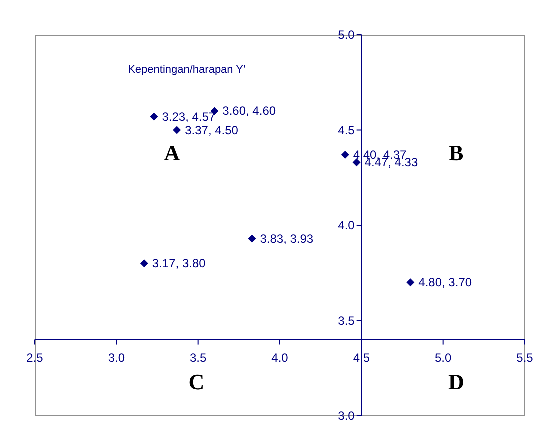 This screenshot has height=433, width=547. What do you see at coordinates (347, 416) in the screenshot?
I see `y-tick-label: 3.0` at bounding box center [347, 416].